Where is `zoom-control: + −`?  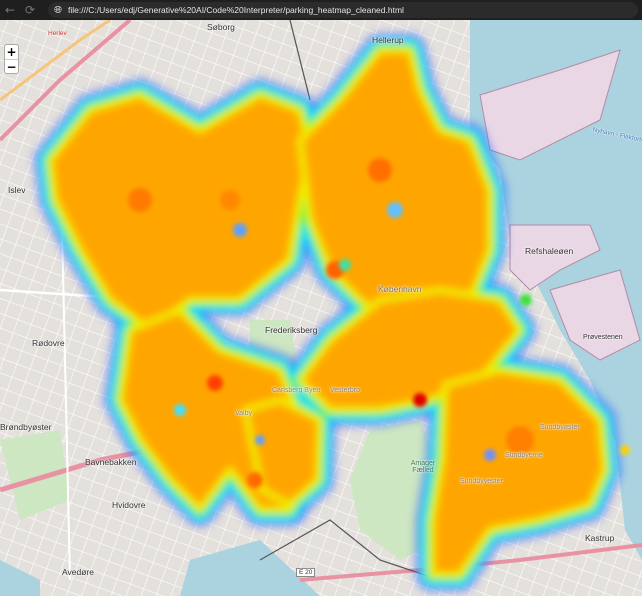
zoom-control: + − is located at coordinates (11, 59).